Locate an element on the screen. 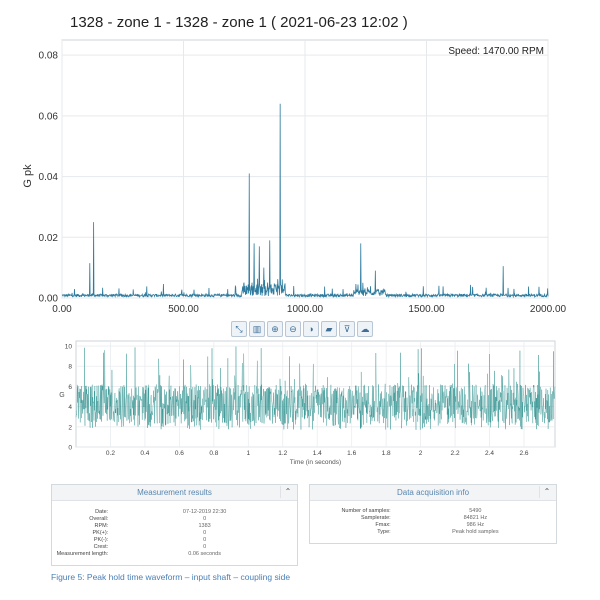 The width and height of the screenshot is (600, 600). waveform-x-tick-label: 0.6 is located at coordinates (179, 453).